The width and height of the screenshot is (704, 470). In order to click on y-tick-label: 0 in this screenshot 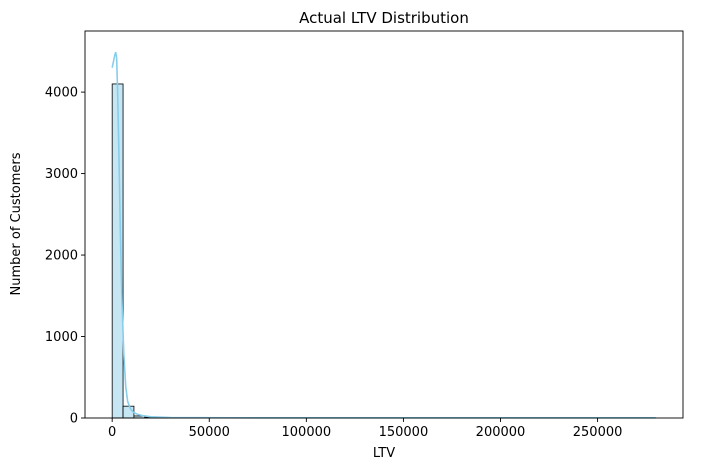, I will do `click(74, 419)`.